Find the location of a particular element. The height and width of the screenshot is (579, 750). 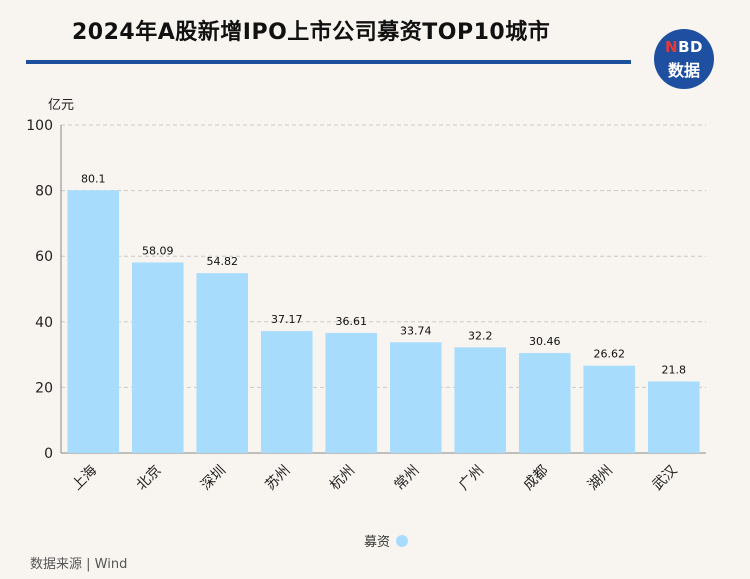

legend-swatch is located at coordinates (402, 540).